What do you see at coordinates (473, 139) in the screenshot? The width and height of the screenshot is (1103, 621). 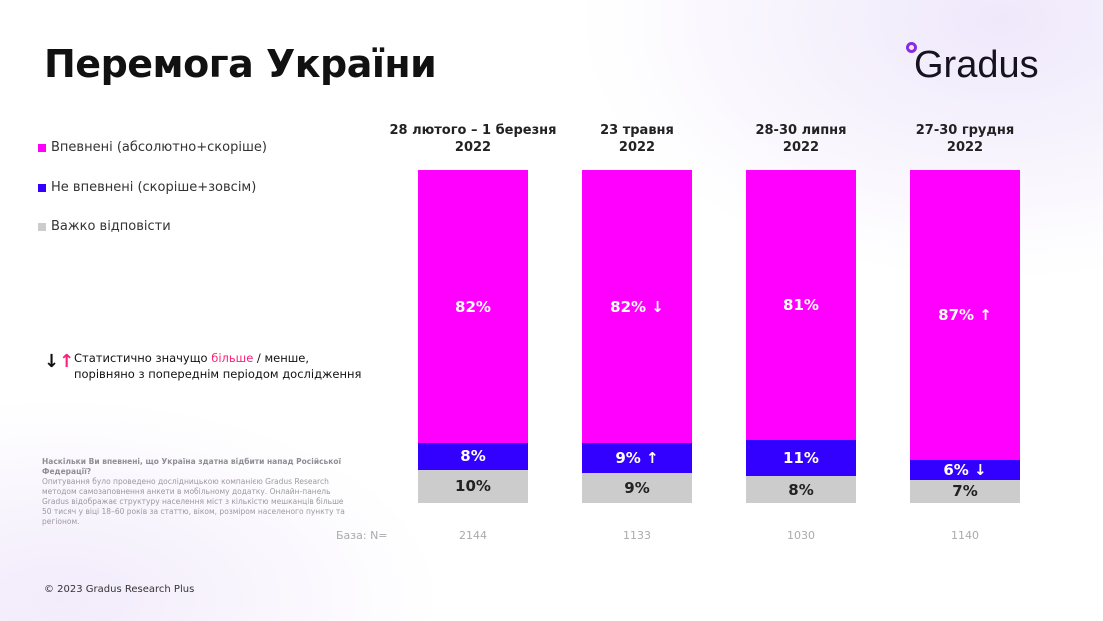 I see `category-label: 28 лютого – 1 березня 2022` at bounding box center [473, 139].